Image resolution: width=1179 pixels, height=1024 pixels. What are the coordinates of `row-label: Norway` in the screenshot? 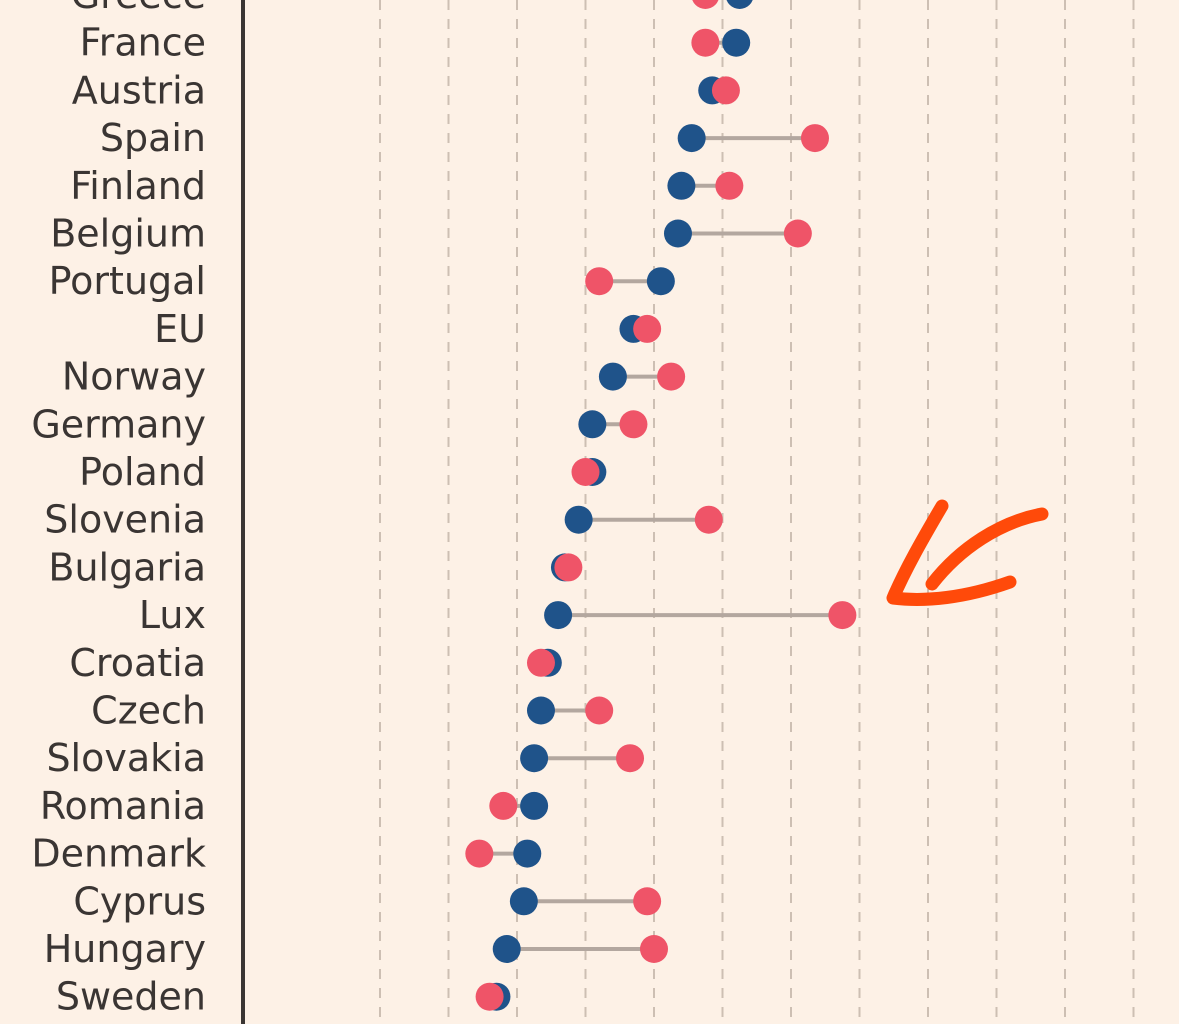 It's located at (134, 377).